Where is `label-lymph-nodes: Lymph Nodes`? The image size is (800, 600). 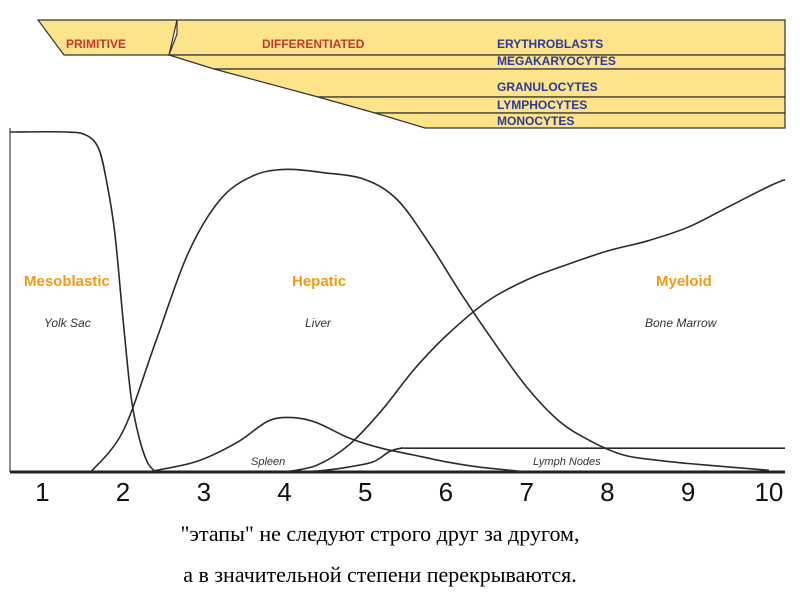 label-lymph-nodes: Lymph Nodes is located at coordinates (567, 462).